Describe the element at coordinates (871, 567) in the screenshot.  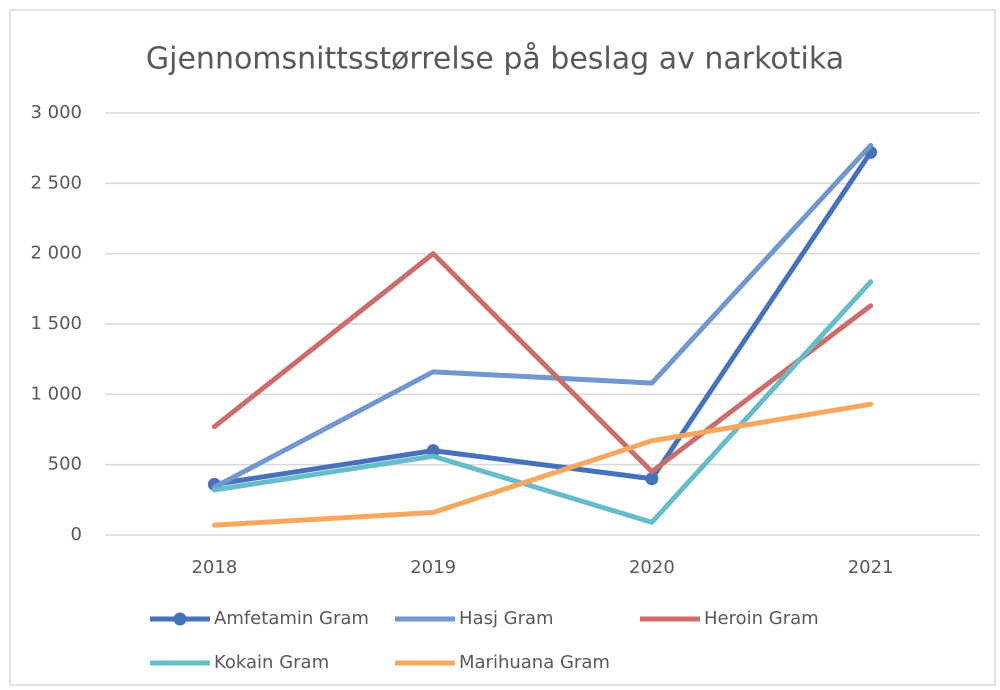
I see `x-tick-label: 2021` at that location.